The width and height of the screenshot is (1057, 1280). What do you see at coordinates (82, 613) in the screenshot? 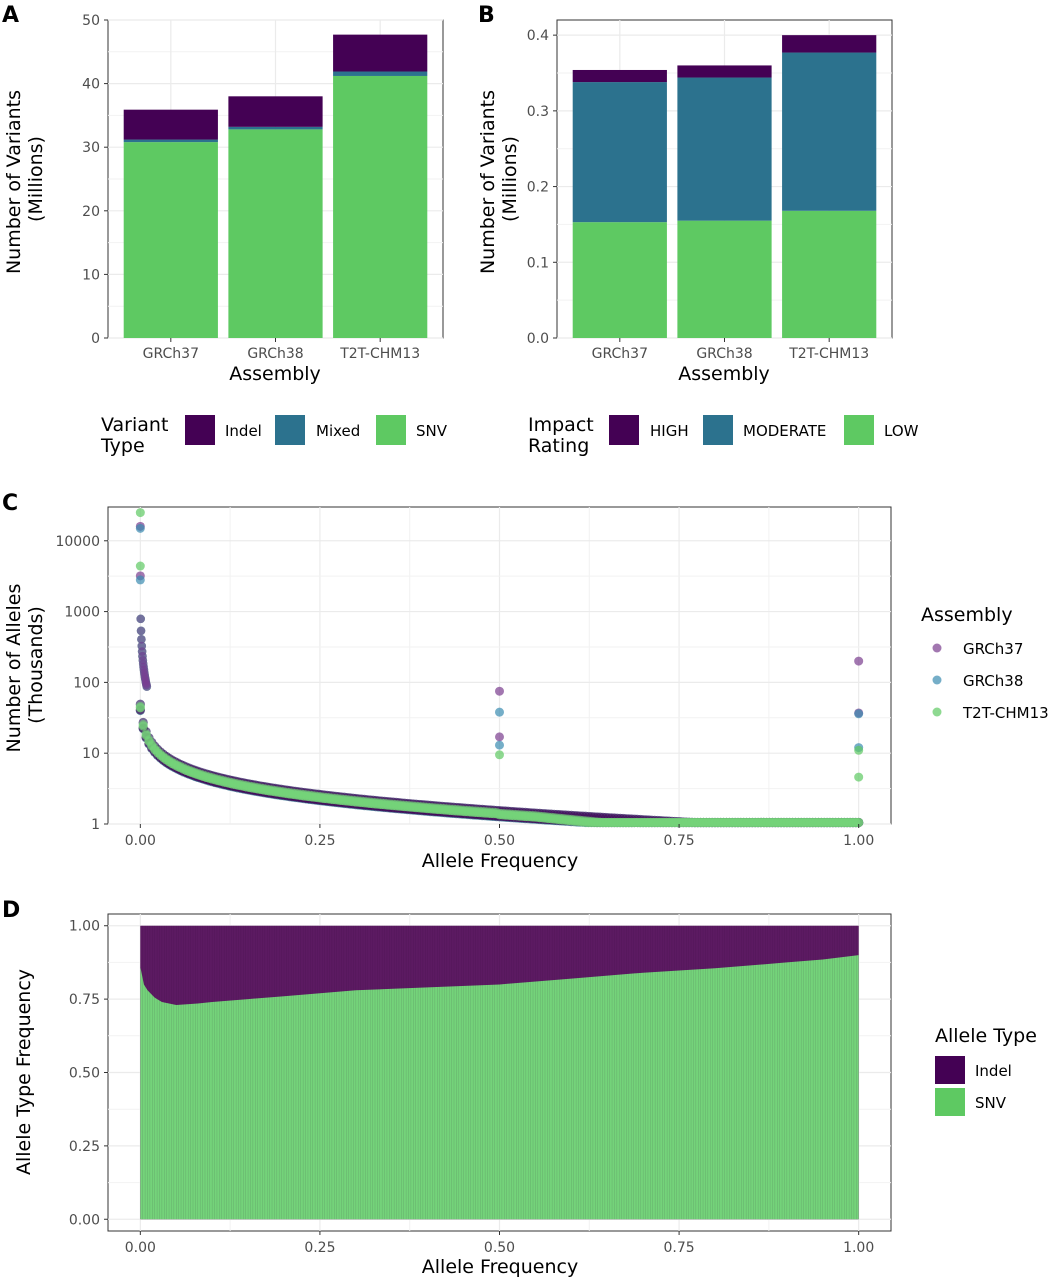
I see `y-tick-label: 1000` at bounding box center [82, 613].